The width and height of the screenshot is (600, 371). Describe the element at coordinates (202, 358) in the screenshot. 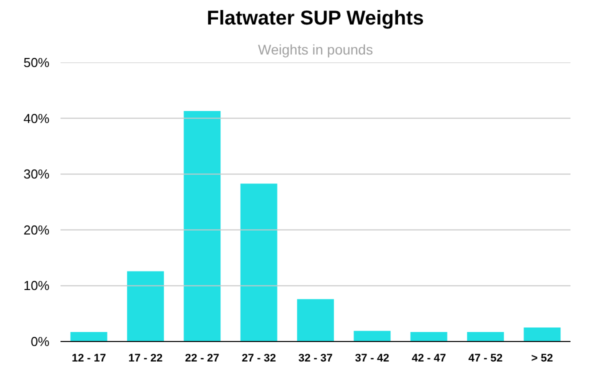

I see `x-tick-label: 22 - 27` at that location.